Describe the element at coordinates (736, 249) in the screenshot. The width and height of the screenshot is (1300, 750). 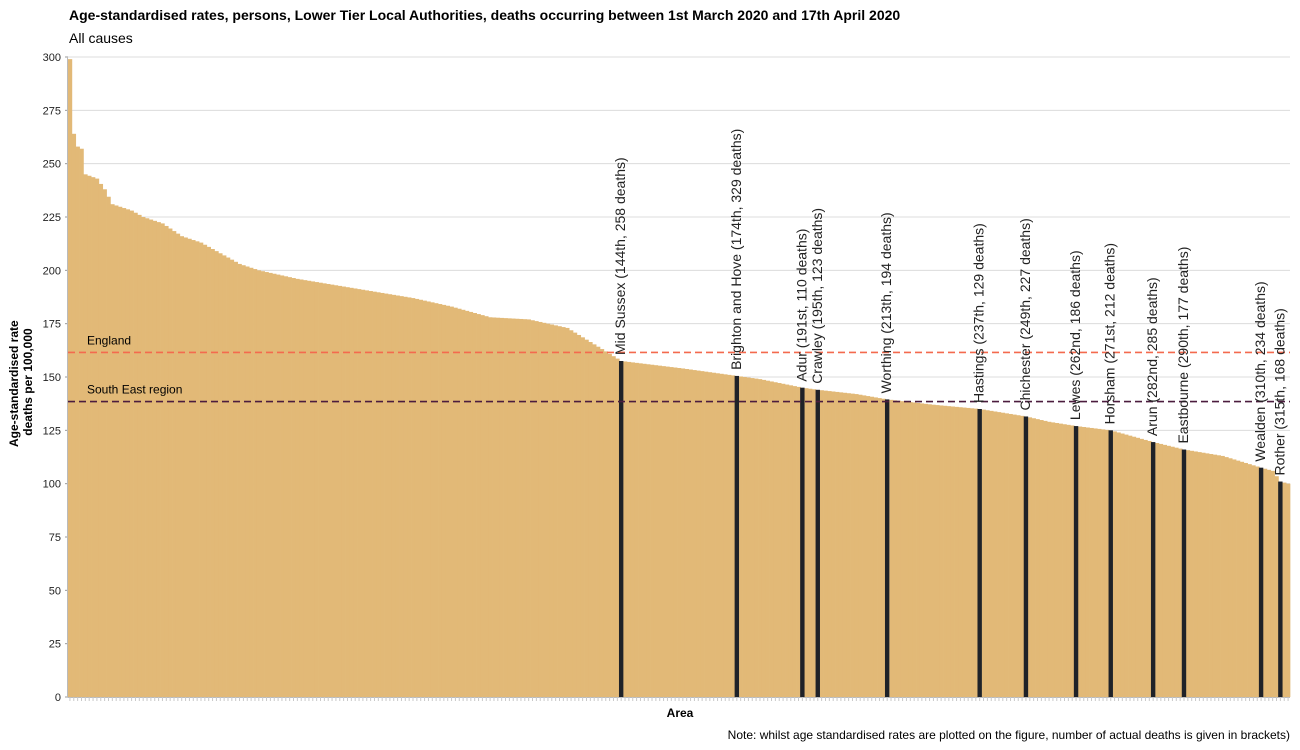
I see `area-label-brighton-and-hove: Brighton and Hove (174th, 329 deaths)` at that location.